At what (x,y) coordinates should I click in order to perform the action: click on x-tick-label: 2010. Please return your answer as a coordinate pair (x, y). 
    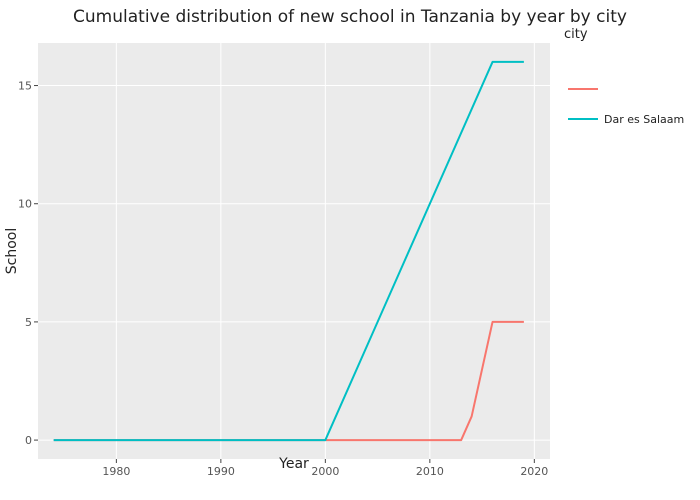
    Looking at the image, I should click on (430, 471).